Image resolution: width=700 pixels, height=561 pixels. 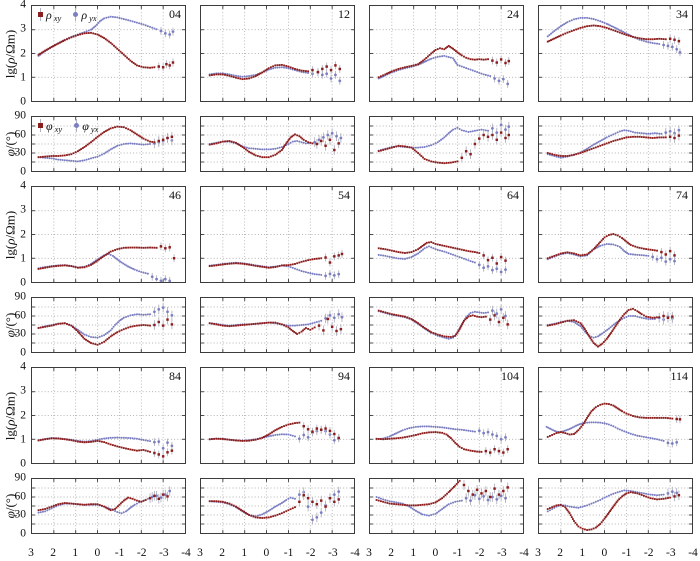 What do you see at coordinates (615, 53) in the screenshot?
I see `plot-canvas-34-rho` at bounding box center [615, 53].